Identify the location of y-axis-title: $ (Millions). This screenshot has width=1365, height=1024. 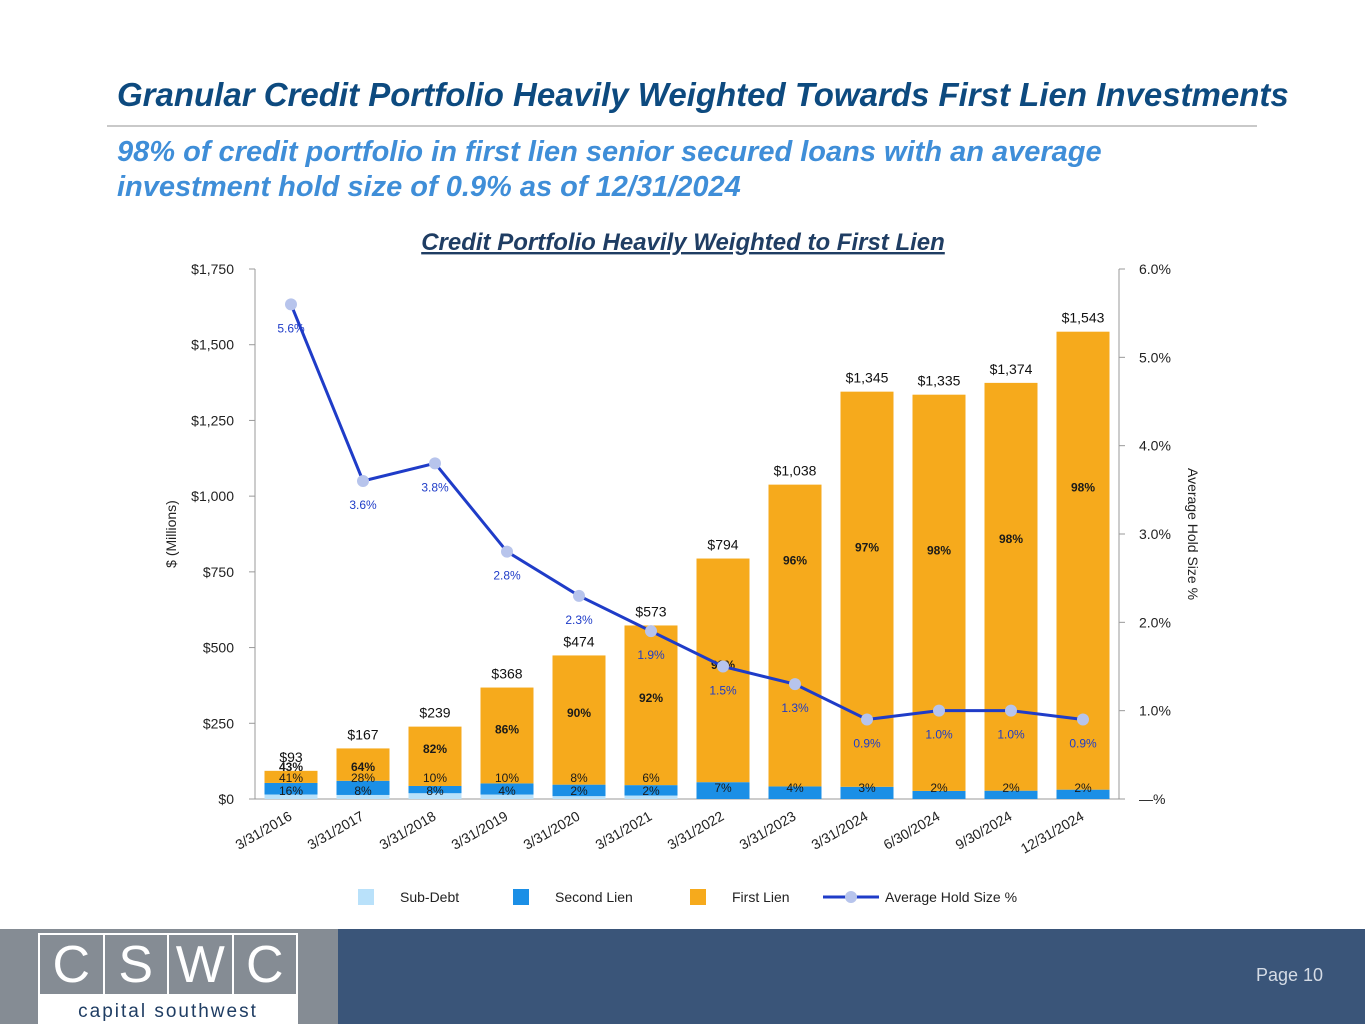
(171, 534).